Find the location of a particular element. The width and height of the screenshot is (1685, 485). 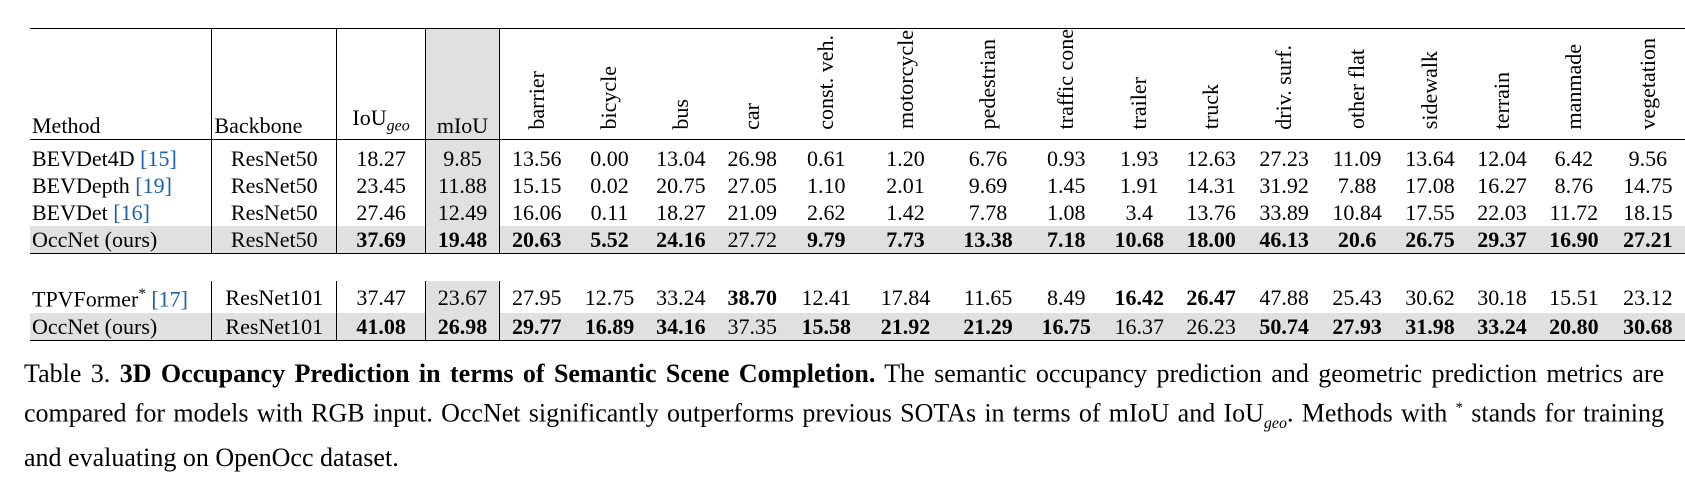

class-value-cell: 1.08 is located at coordinates (1066, 213).